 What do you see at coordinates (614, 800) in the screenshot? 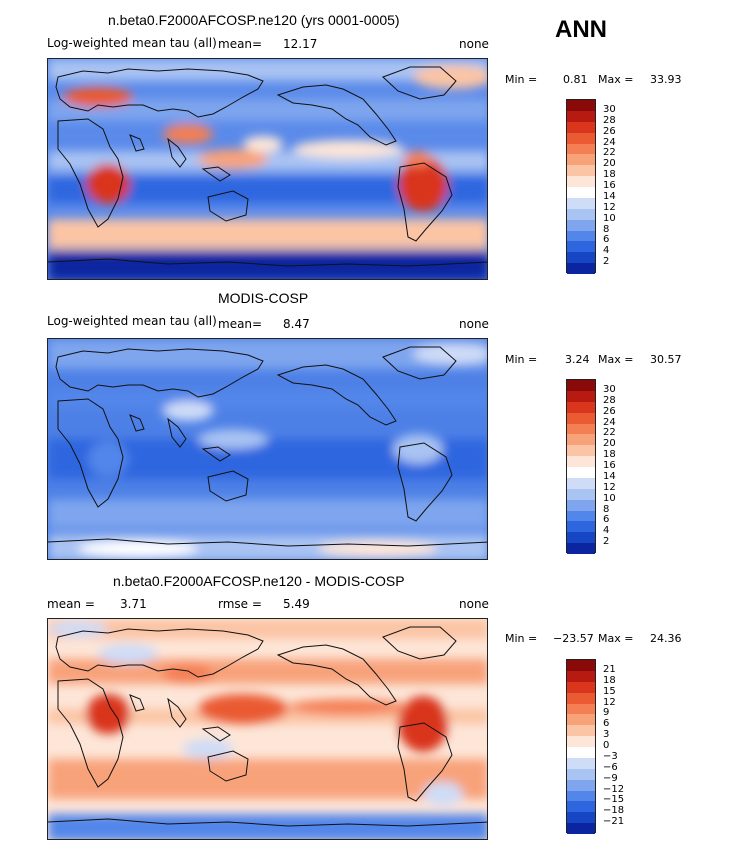
I see `colorbar-tick-label: −15` at bounding box center [614, 800].